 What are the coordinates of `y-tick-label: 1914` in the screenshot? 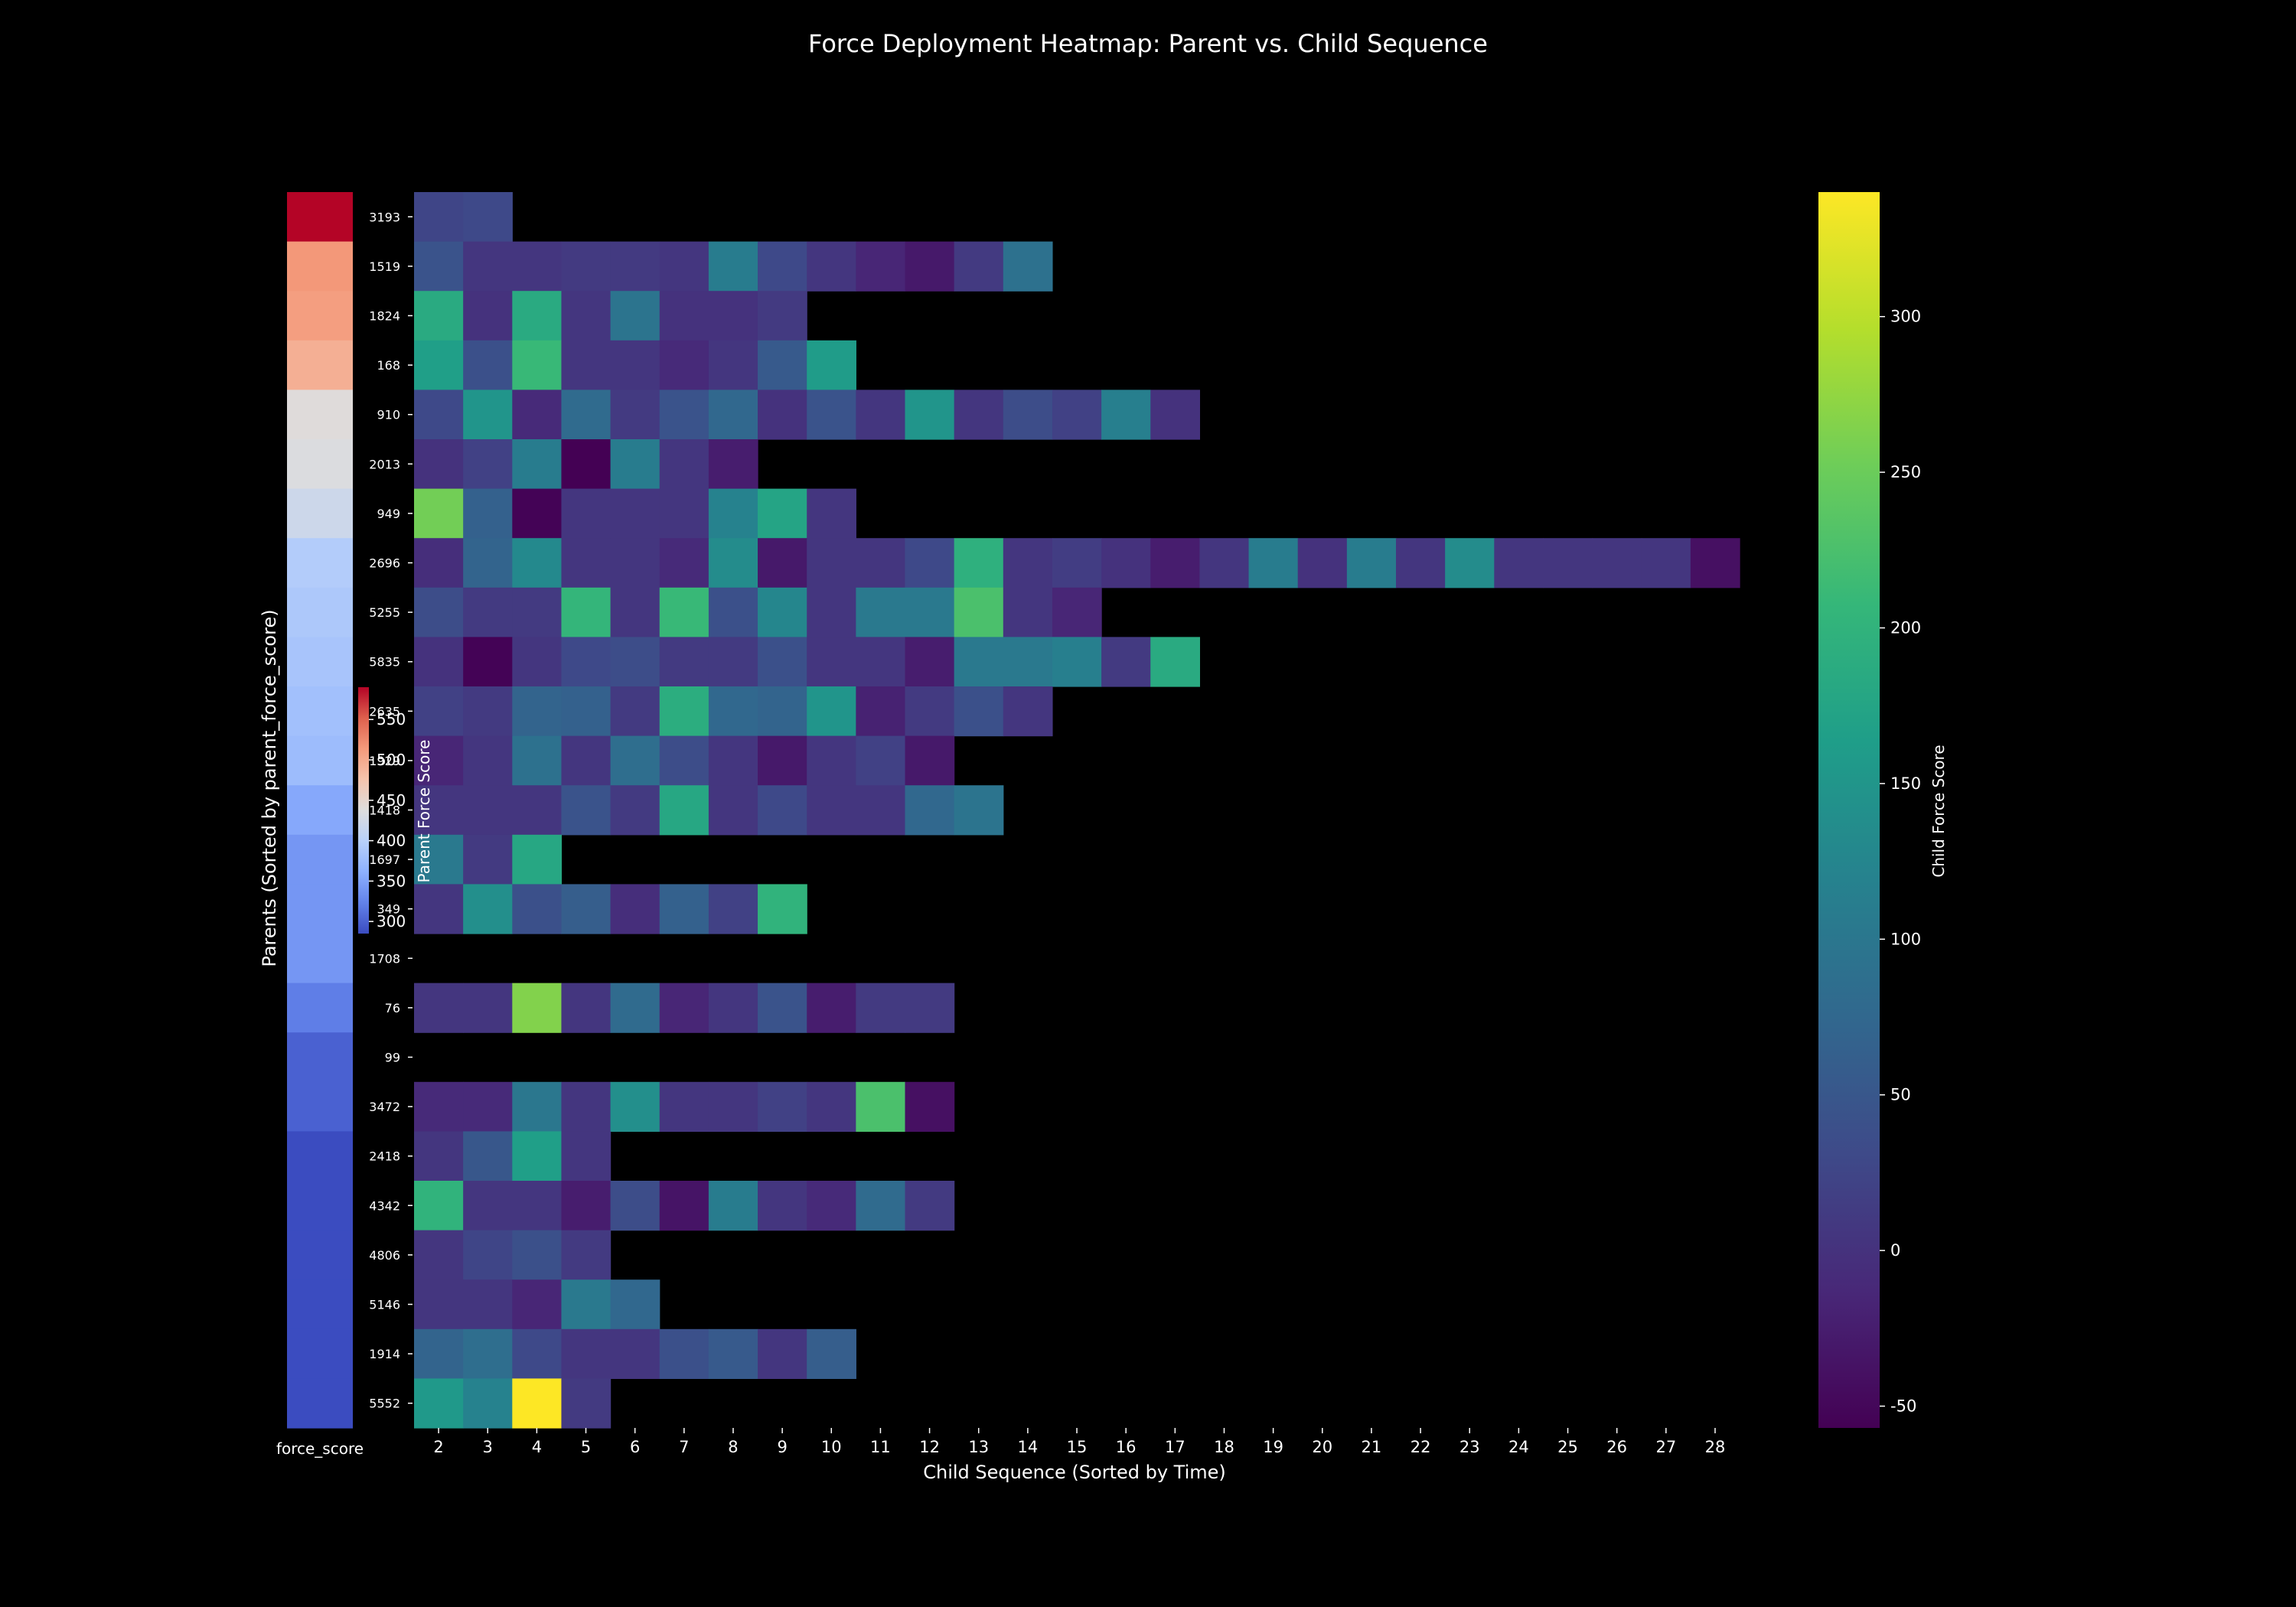 It's located at (384, 1354).